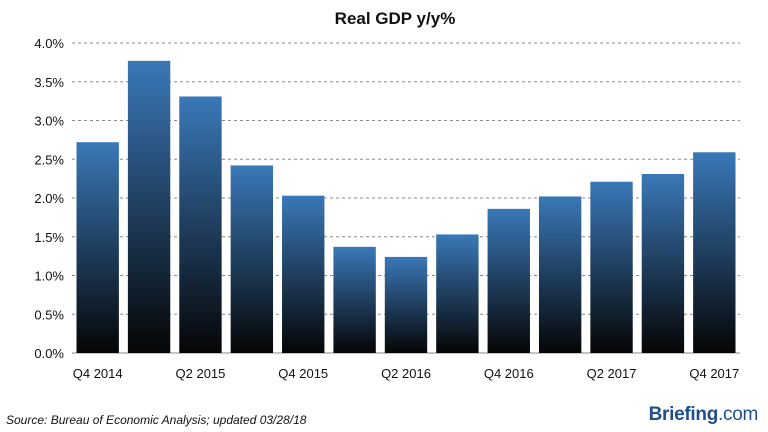 This screenshot has height=432, width=768. Describe the element at coordinates (49, 82) in the screenshot. I see `y-tick-label: 3.5%` at that location.